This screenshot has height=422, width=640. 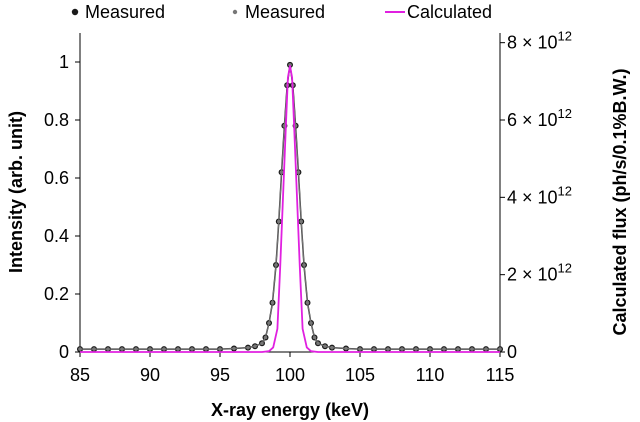 I want to click on y-right-tick-label: 0, so click(x=512, y=352).